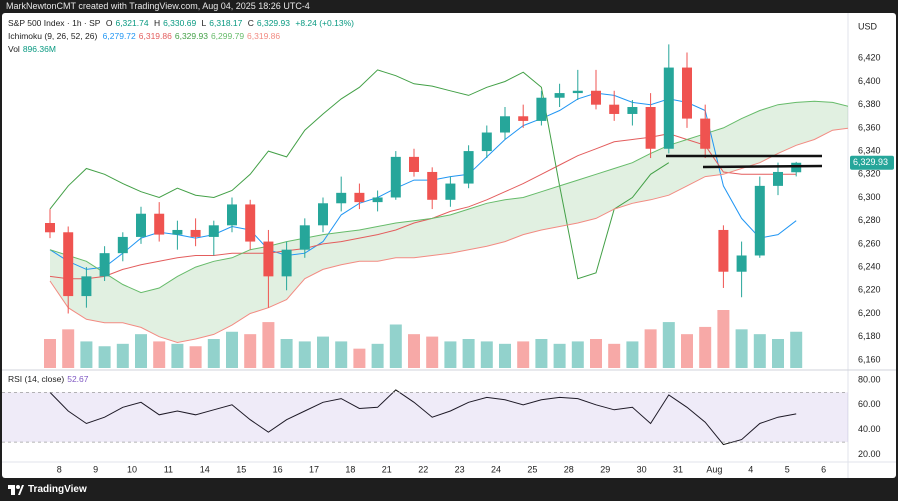 This screenshot has width=898, height=501. What do you see at coordinates (314, 469) in the screenshot?
I see `x-tick-label: 17` at bounding box center [314, 469].